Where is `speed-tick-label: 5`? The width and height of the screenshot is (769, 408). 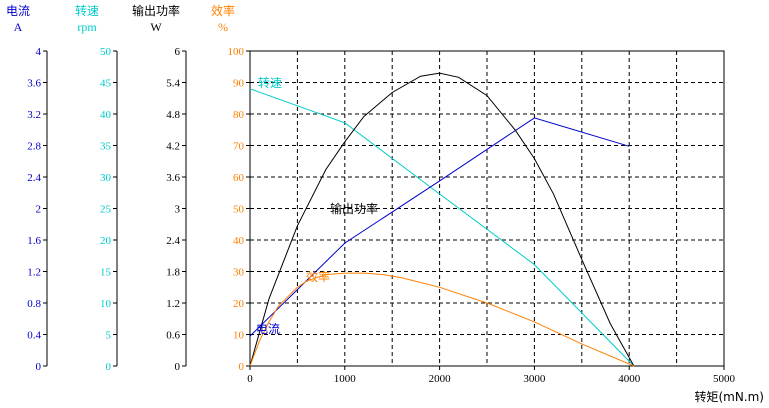
speed-tick-label: 5 is located at coordinates (109, 336).